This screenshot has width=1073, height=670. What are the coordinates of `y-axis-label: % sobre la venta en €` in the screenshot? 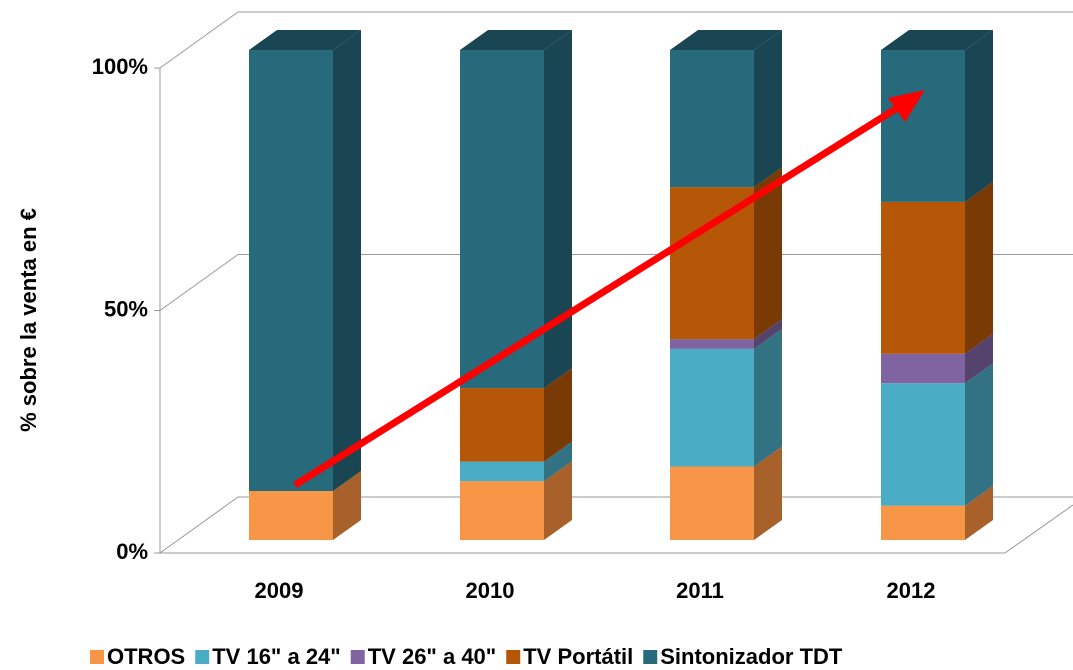 It's located at (28, 320).